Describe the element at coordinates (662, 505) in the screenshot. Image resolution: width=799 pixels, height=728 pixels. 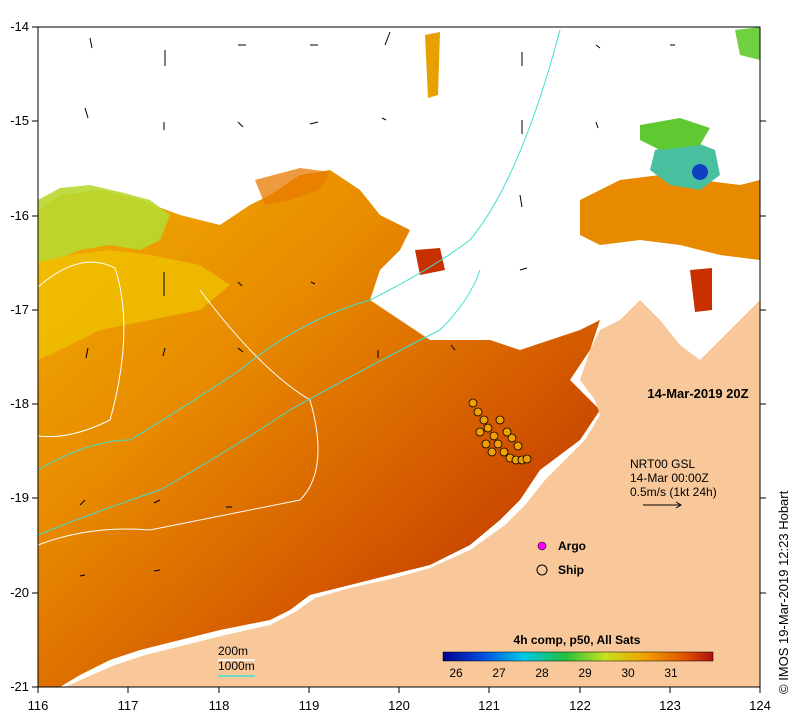
I see `scale-arrow` at that location.